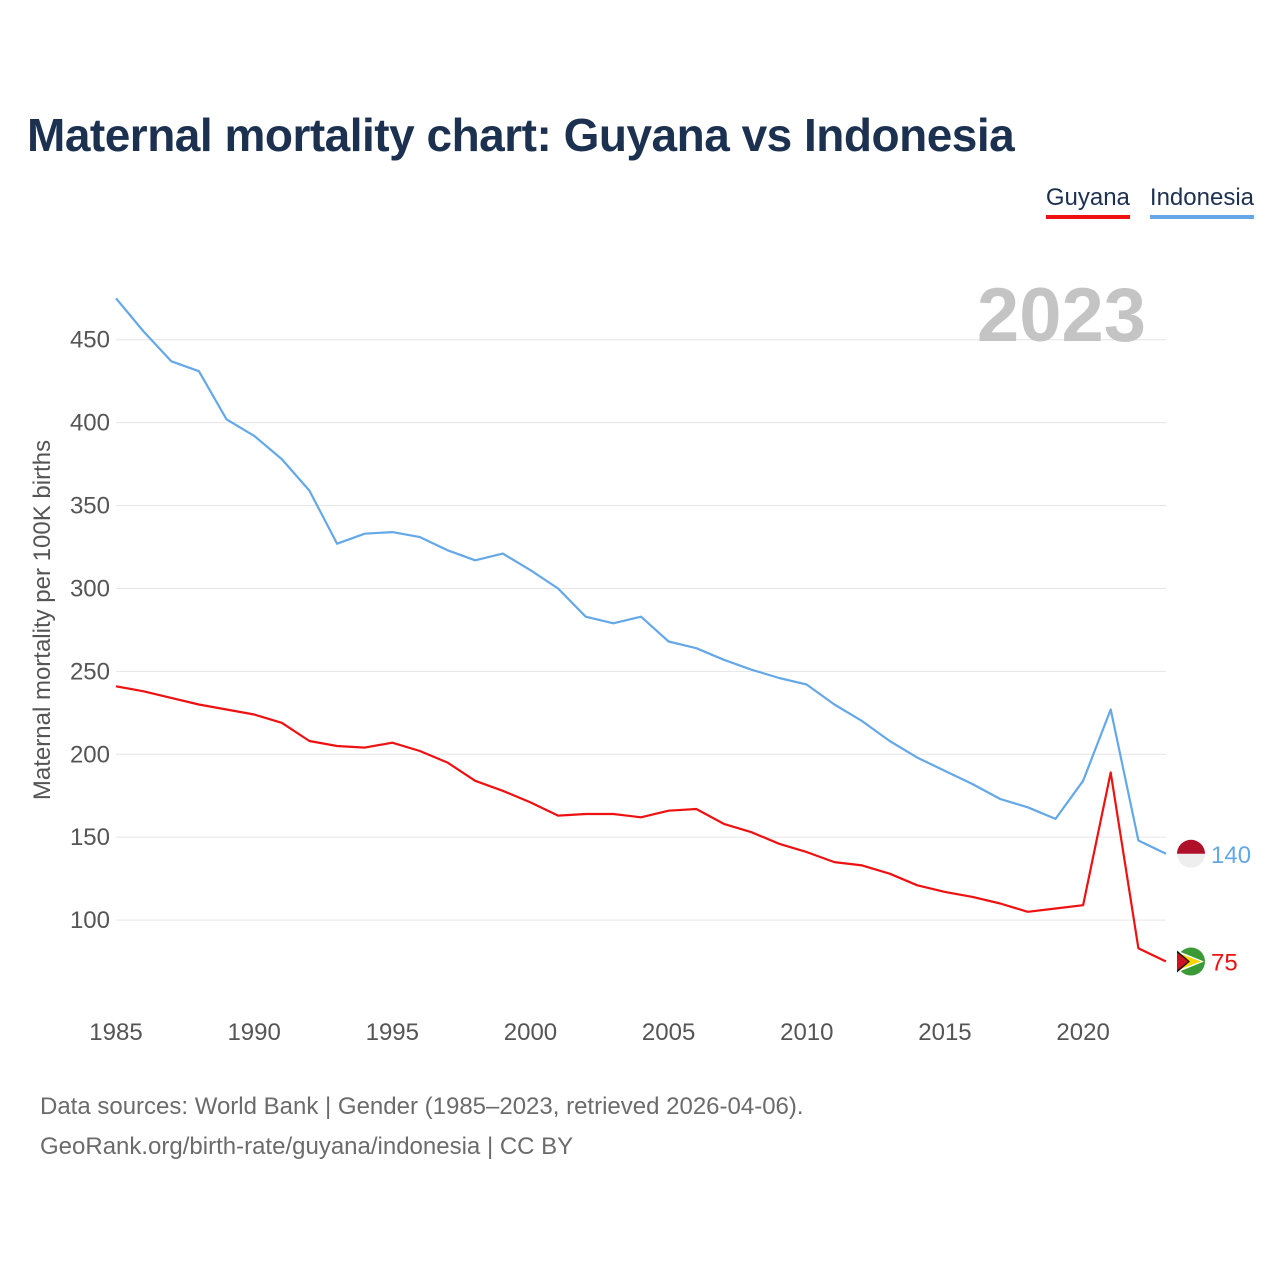 The width and height of the screenshot is (1280, 1280). I want to click on flag-red-triangle, so click(1182, 961).